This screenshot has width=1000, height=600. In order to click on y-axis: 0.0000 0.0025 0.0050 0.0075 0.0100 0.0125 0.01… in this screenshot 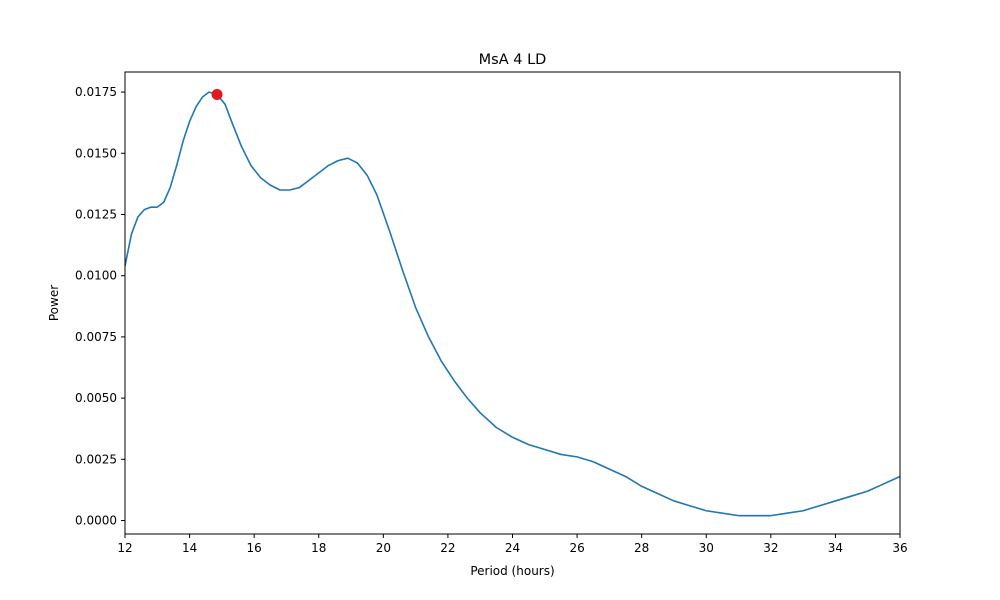, I will do `click(100, 306)`.